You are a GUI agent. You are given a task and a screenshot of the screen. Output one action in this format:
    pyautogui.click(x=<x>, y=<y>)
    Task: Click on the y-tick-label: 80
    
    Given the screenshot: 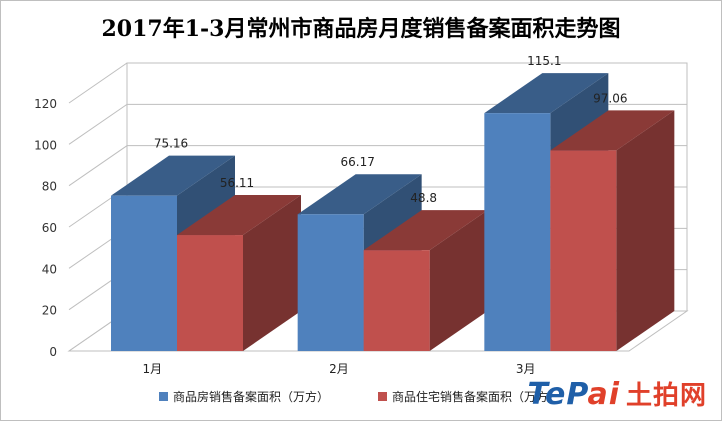 What is the action you would take?
    pyautogui.click(x=49, y=187)
    